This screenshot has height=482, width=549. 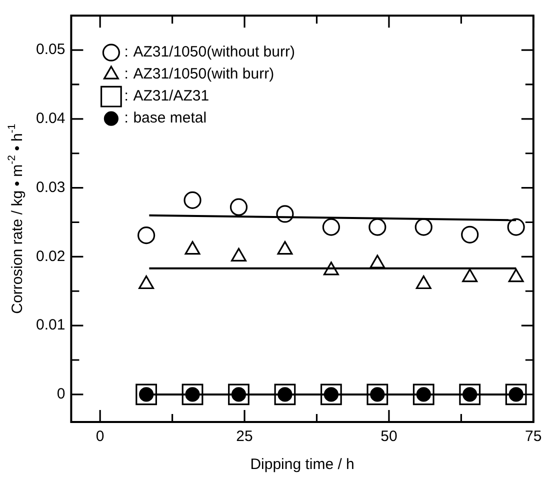 I want to click on legend-label: AZ31/AZ31, so click(x=171, y=96).